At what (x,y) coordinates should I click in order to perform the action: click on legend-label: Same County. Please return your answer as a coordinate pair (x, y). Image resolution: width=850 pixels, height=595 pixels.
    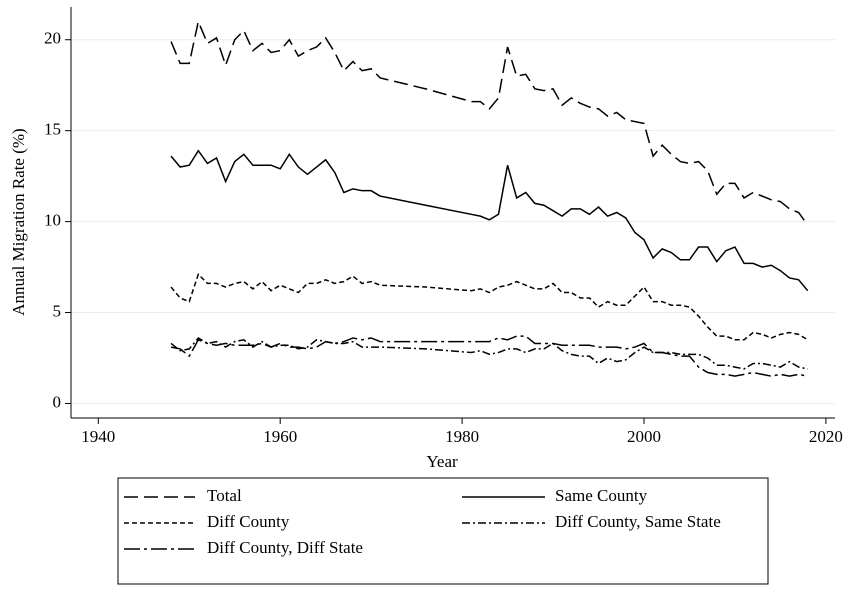
    Looking at the image, I should click on (601, 495).